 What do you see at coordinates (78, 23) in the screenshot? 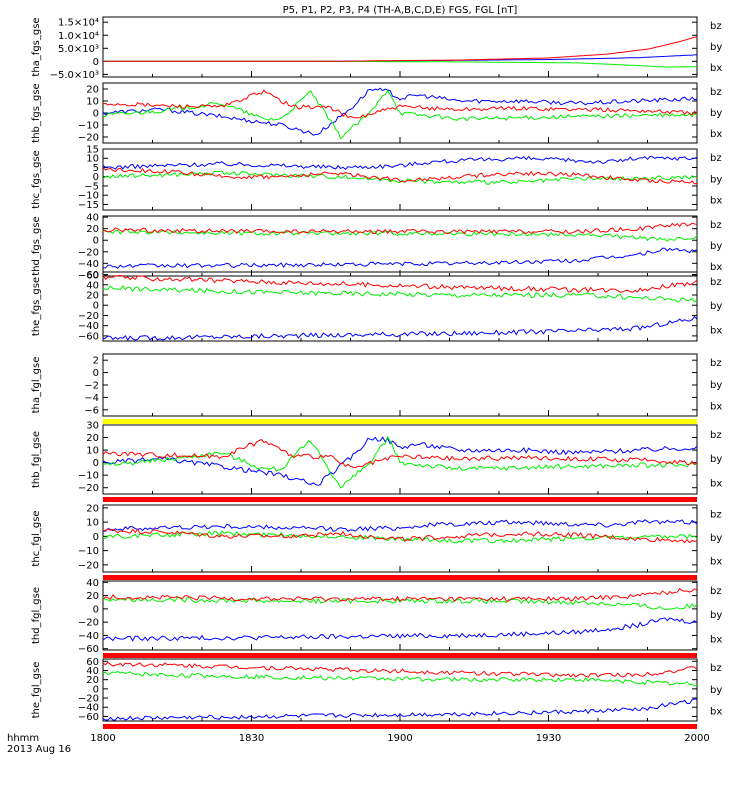
I see `y-tick-label: 1.5×10⁴` at bounding box center [78, 23].